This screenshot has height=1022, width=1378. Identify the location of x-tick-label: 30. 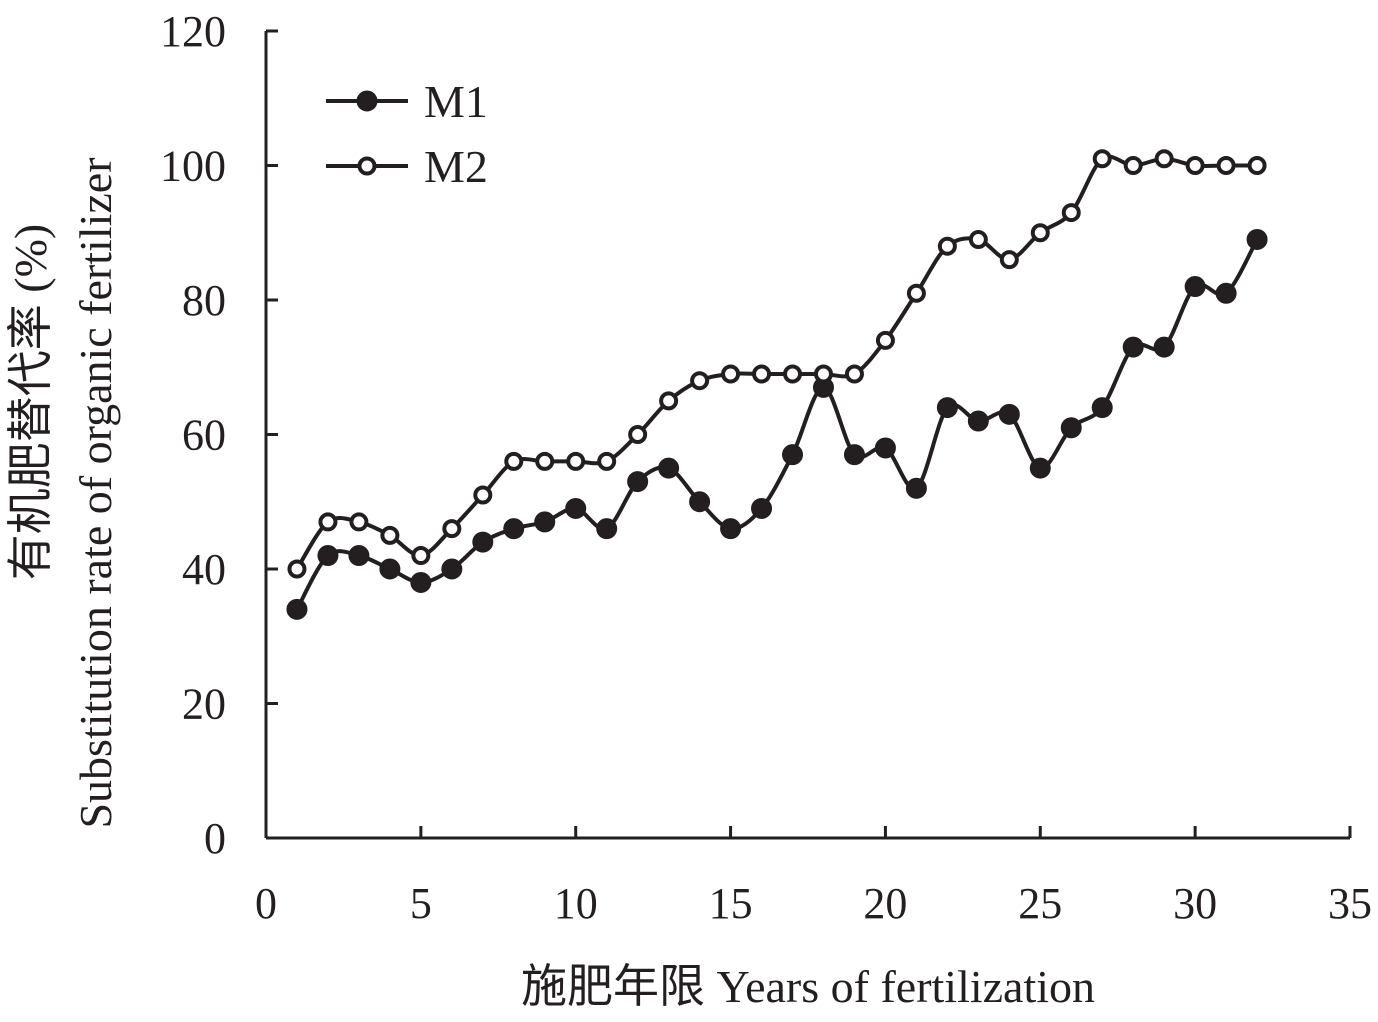
(1195, 903).